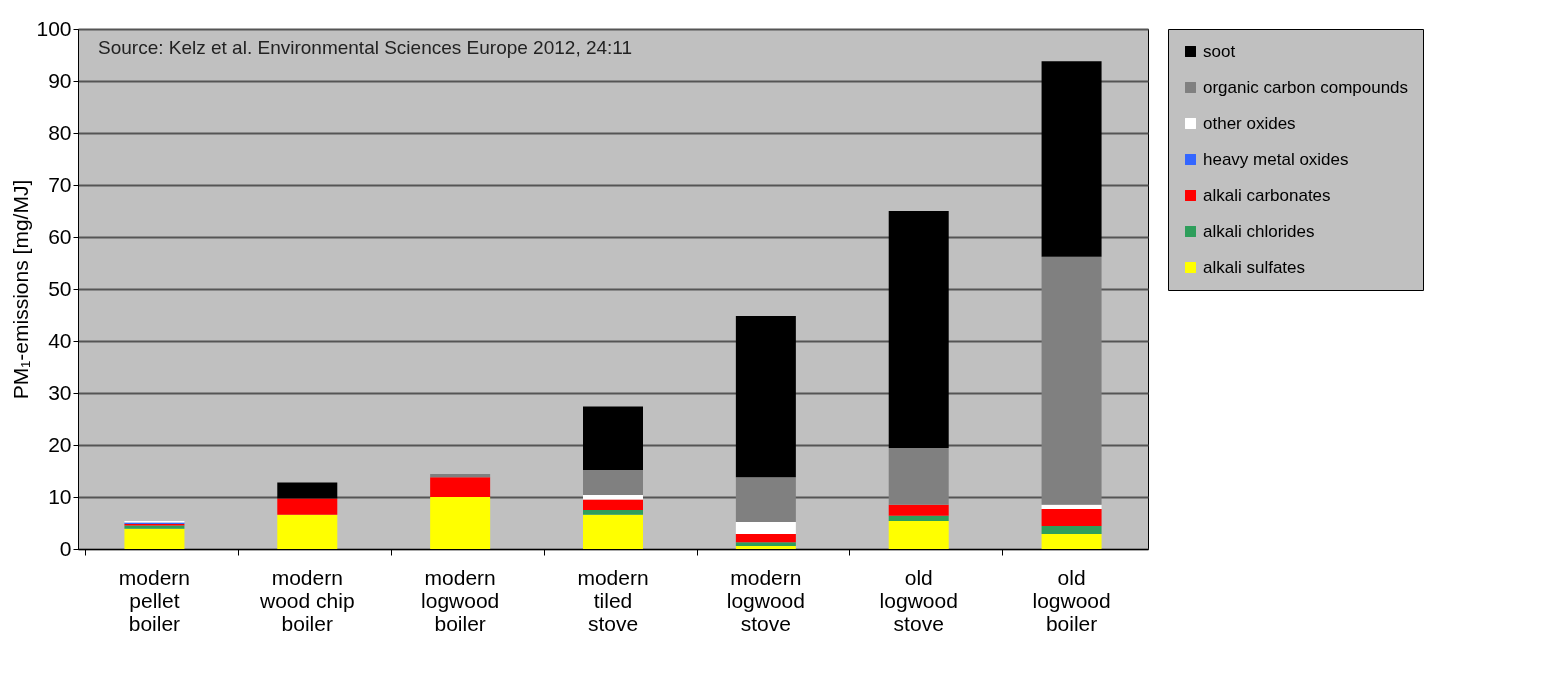  I want to click on x-tick-label: modern pellet boiler, so click(154, 600).